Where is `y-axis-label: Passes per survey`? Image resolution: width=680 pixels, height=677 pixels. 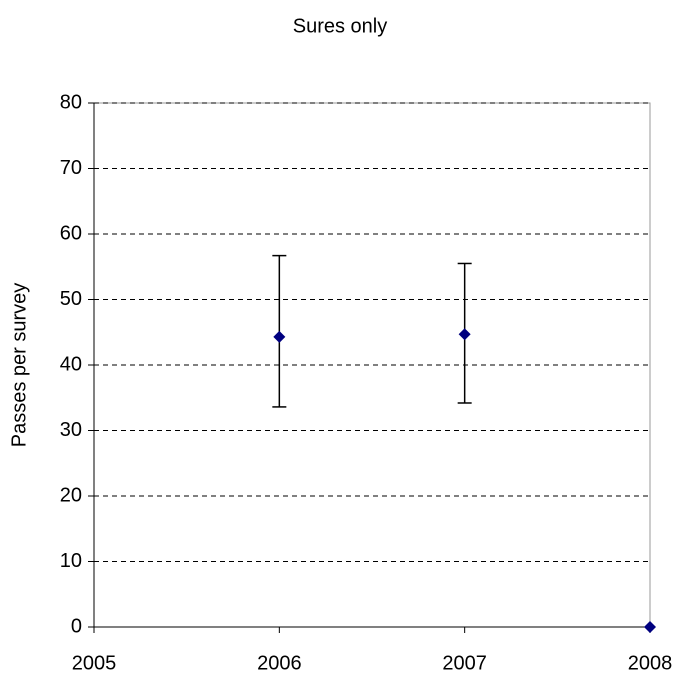 y-axis-label: Passes per survey is located at coordinates (19, 365).